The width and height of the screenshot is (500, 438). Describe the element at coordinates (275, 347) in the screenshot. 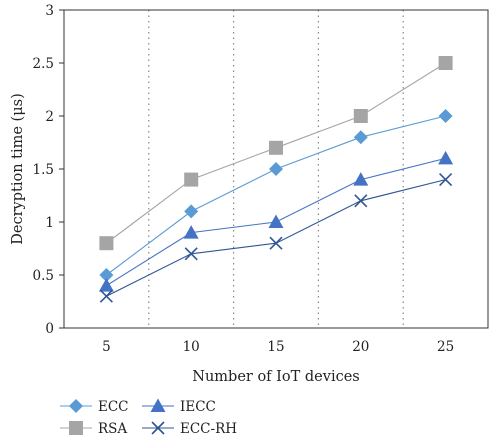

I see `x-tick-label: 15` at that location.